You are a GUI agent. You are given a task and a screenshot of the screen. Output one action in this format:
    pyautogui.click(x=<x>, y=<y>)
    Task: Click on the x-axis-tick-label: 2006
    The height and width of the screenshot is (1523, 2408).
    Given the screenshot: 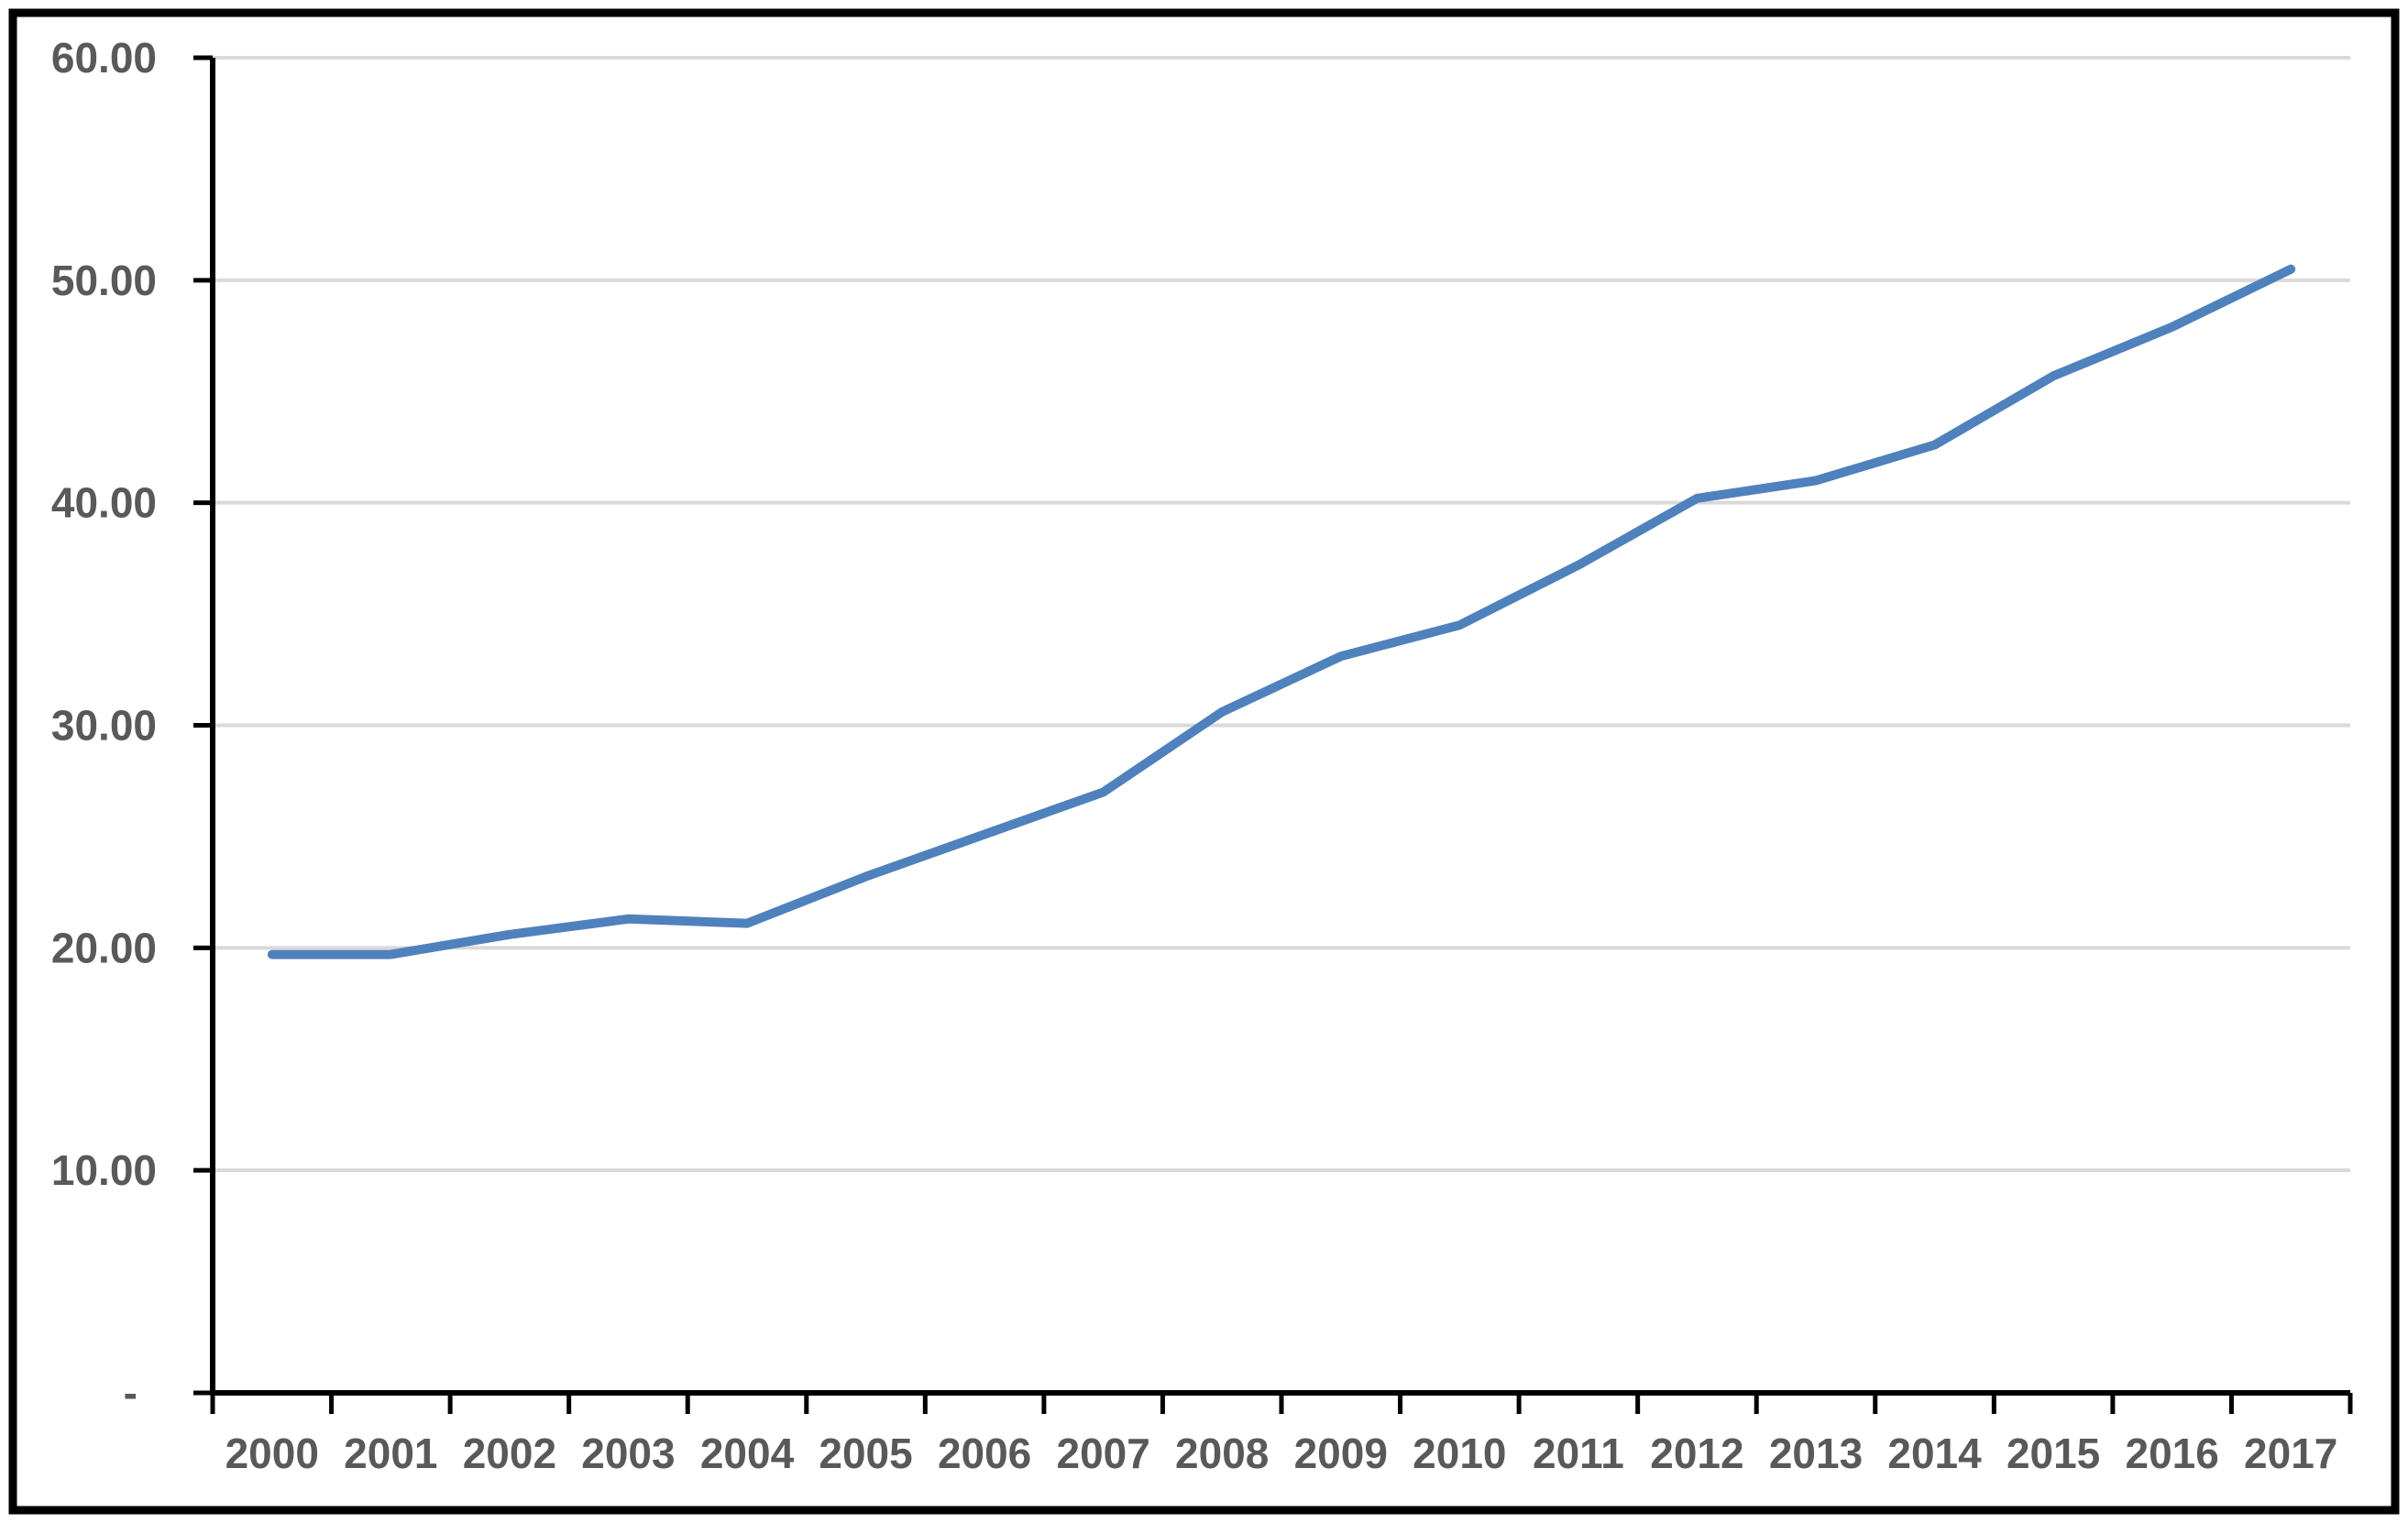 What is the action you would take?
    pyautogui.click(x=984, y=1453)
    